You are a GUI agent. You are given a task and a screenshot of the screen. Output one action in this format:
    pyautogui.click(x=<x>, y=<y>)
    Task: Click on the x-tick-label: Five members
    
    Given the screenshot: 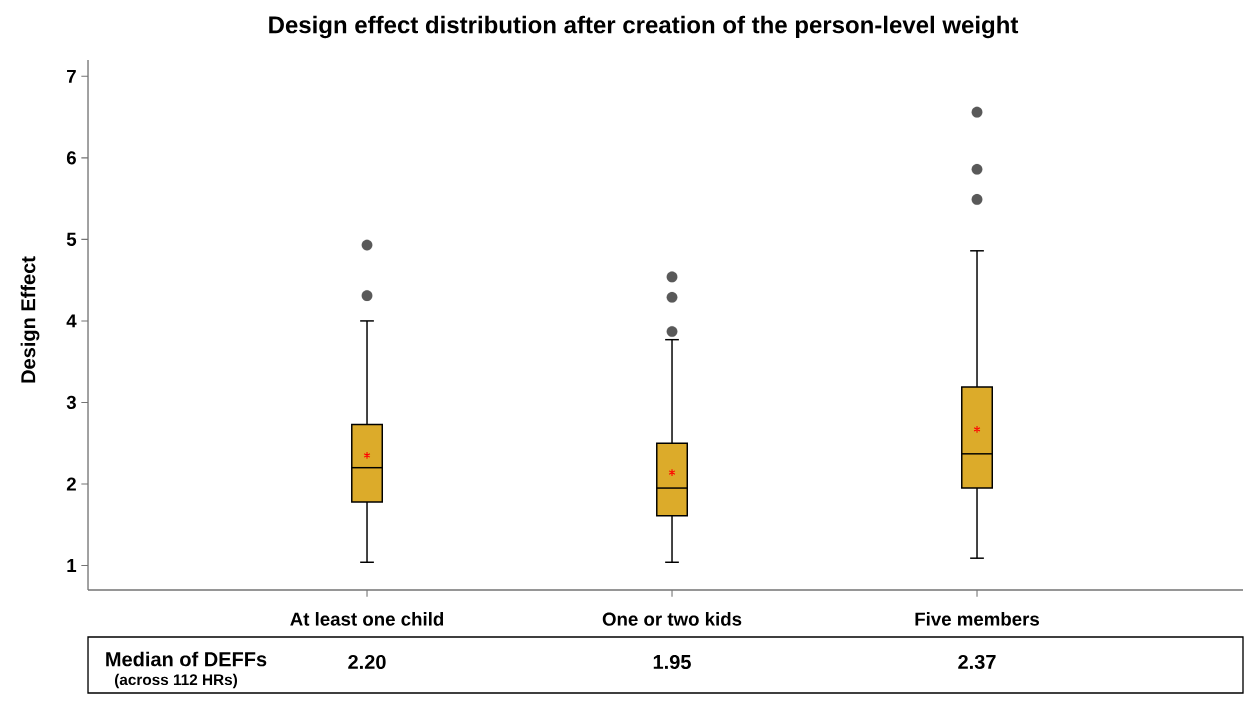 What is the action you would take?
    pyautogui.click(x=977, y=619)
    